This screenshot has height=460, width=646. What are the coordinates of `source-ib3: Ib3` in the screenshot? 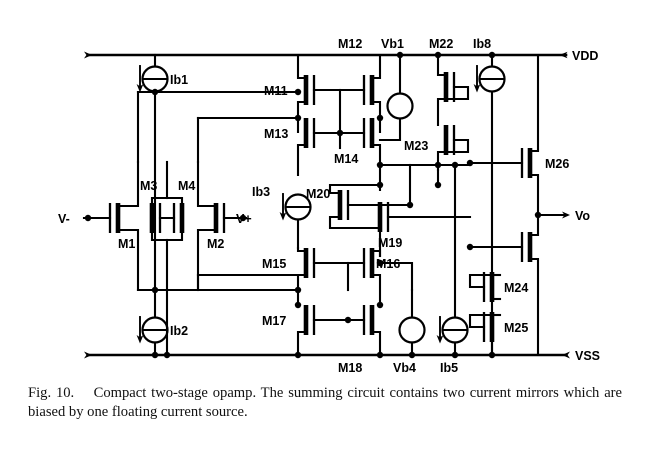 It's located at (282, 217).